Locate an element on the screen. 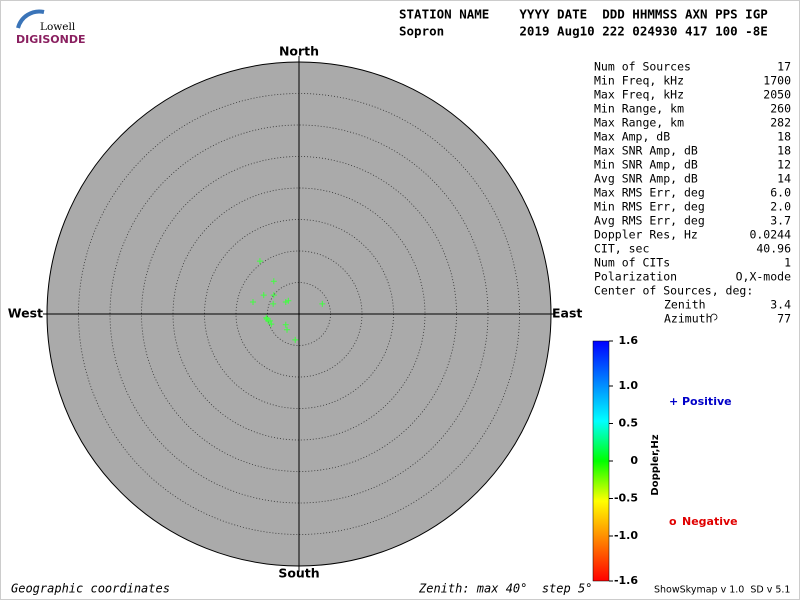 This screenshot has height=600, width=800. stat-value: 282 is located at coordinates (780, 123).